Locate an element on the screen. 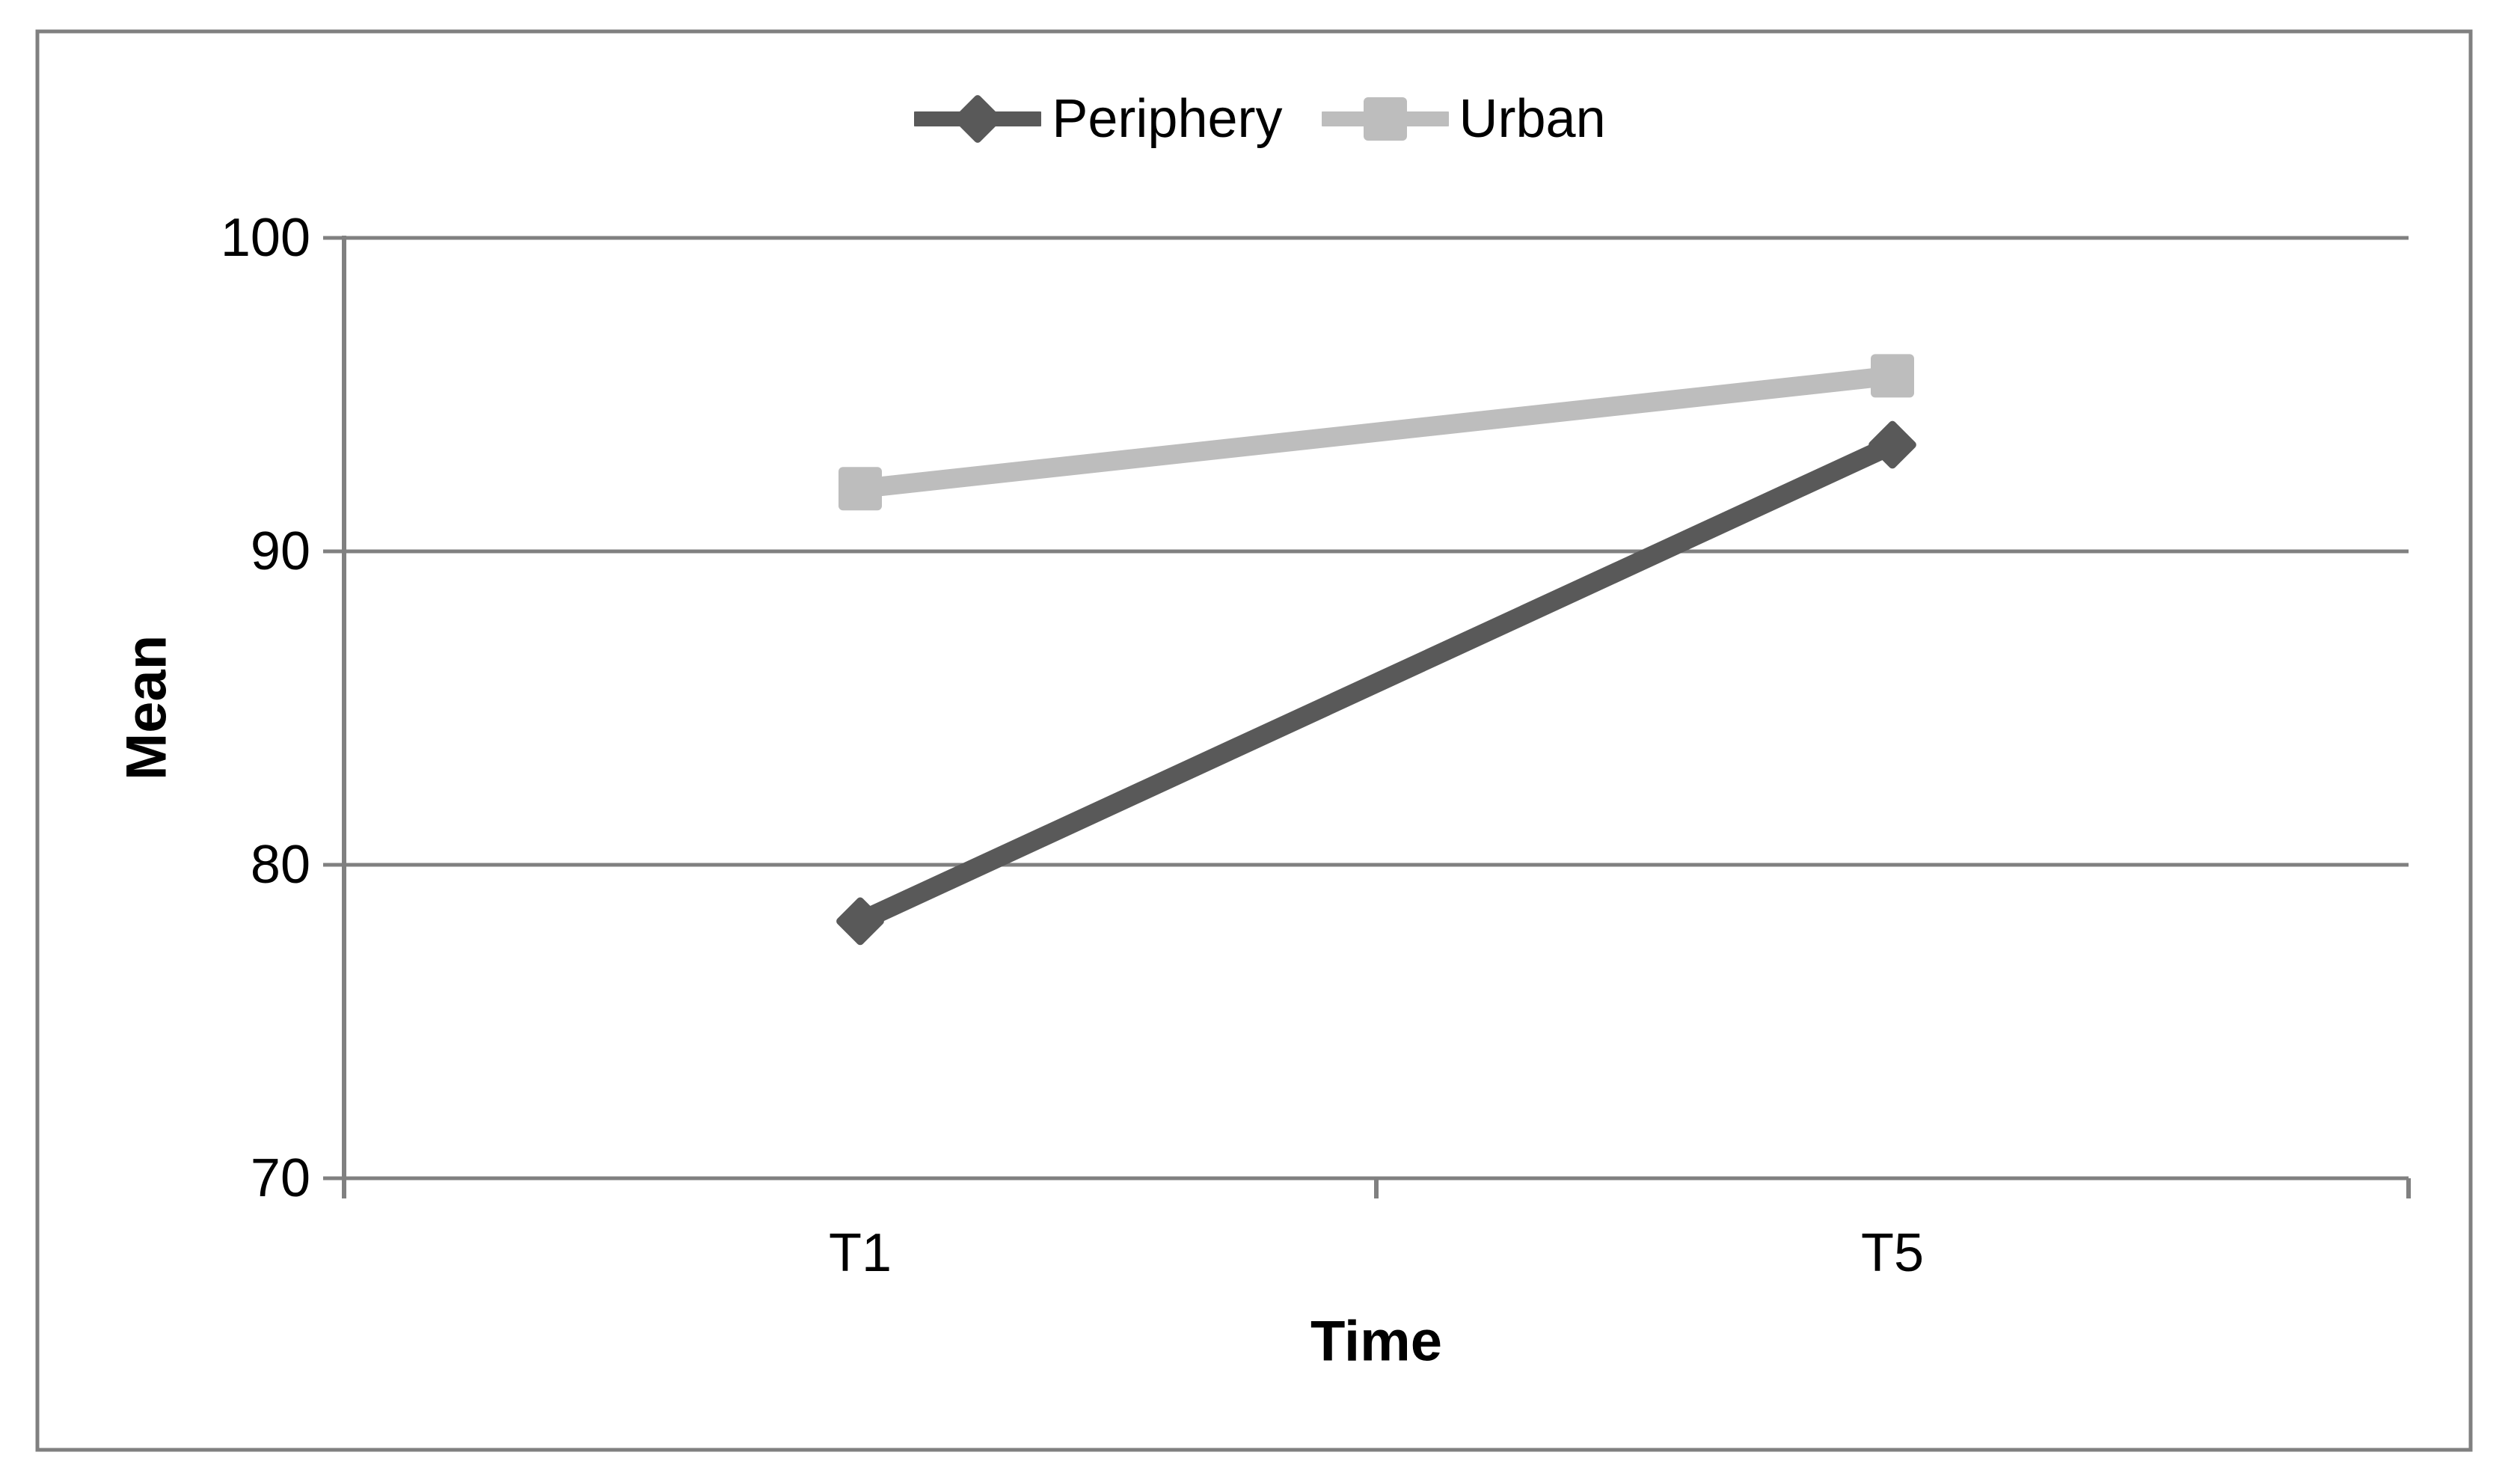 The width and height of the screenshot is (2520, 1479). series-urban is located at coordinates (1376, 432).